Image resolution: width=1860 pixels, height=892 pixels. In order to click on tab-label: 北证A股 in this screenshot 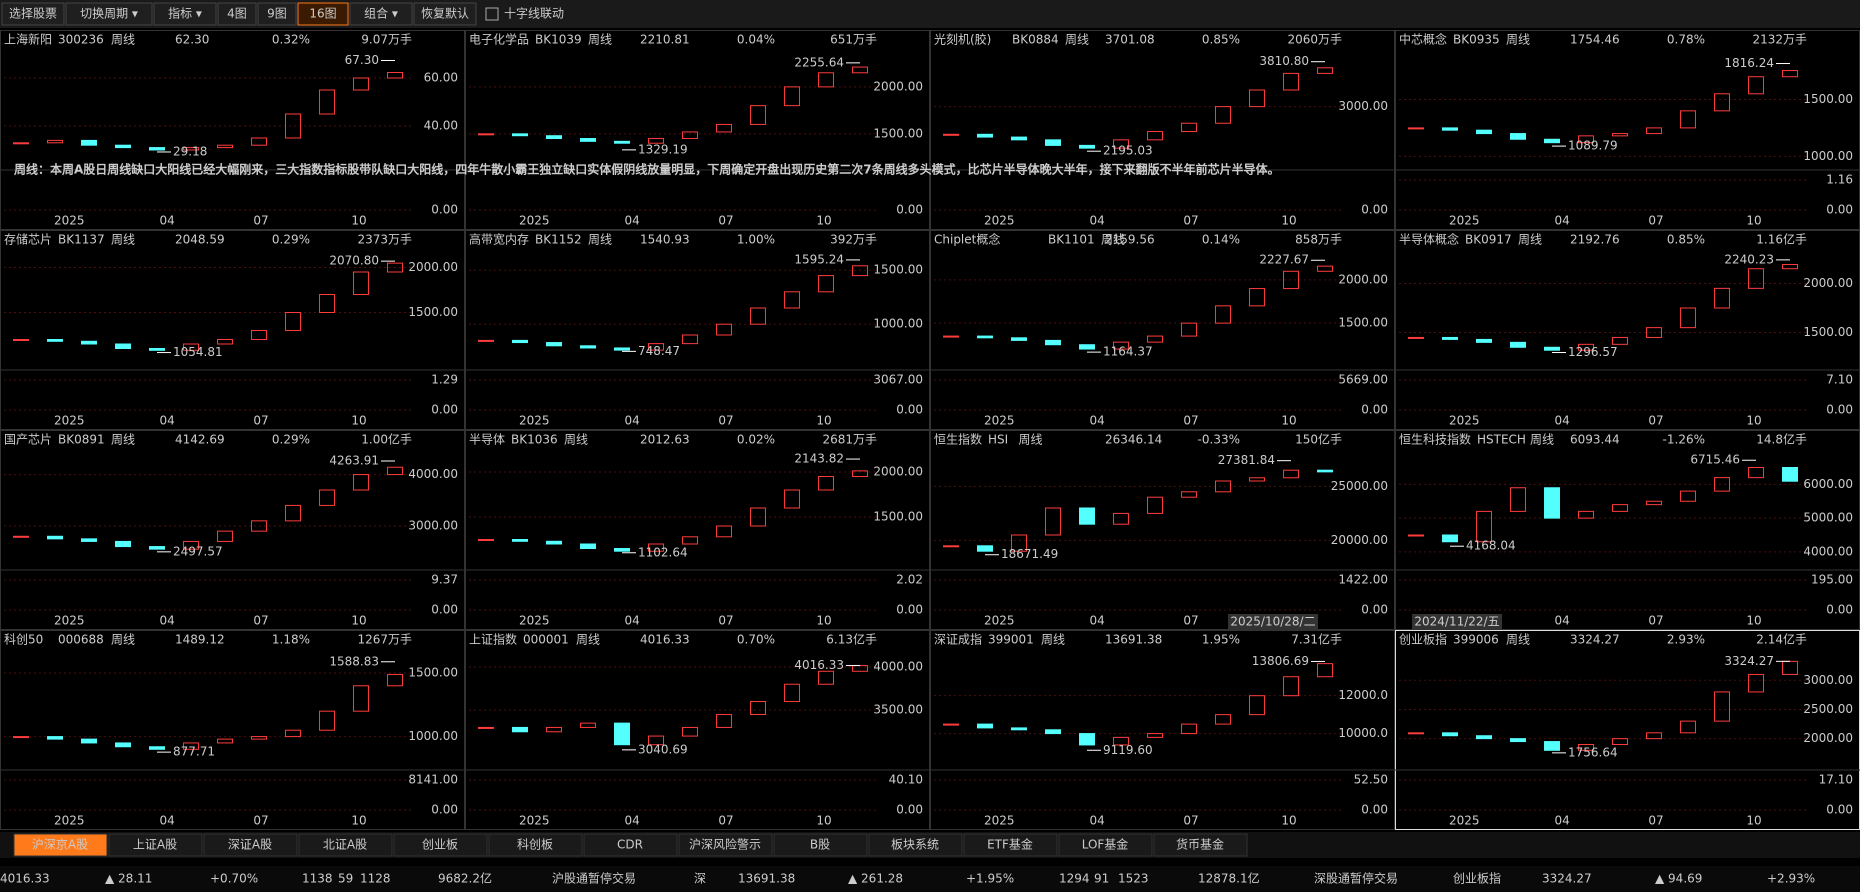, I will do `click(345, 845)`.